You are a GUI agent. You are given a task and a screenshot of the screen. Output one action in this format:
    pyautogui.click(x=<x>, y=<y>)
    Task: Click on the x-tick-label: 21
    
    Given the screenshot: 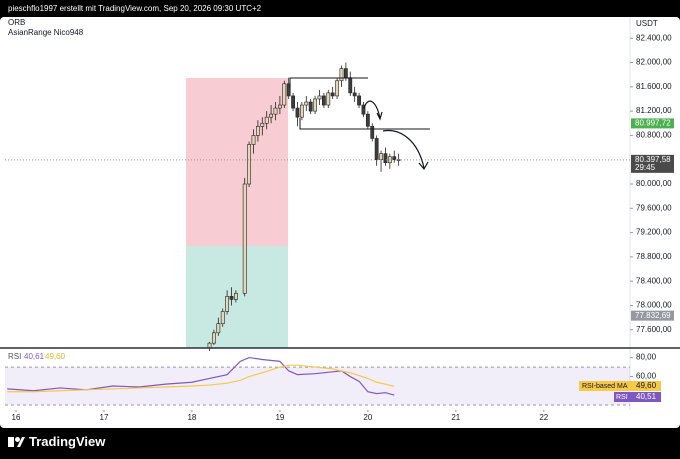 What is the action you would take?
    pyautogui.click(x=455, y=417)
    